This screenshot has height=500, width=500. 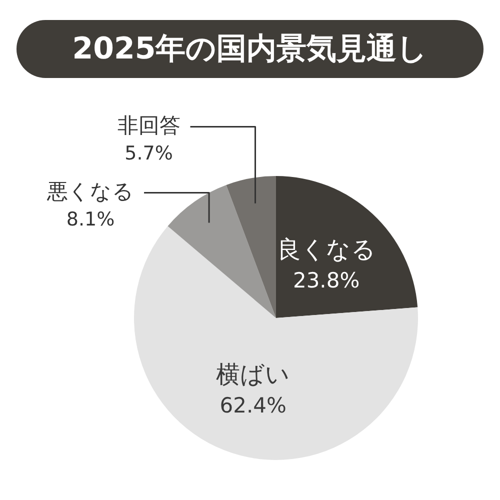 What do you see at coordinates (326, 250) in the screenshot?
I see `slice-label: 良くなる` at bounding box center [326, 250].